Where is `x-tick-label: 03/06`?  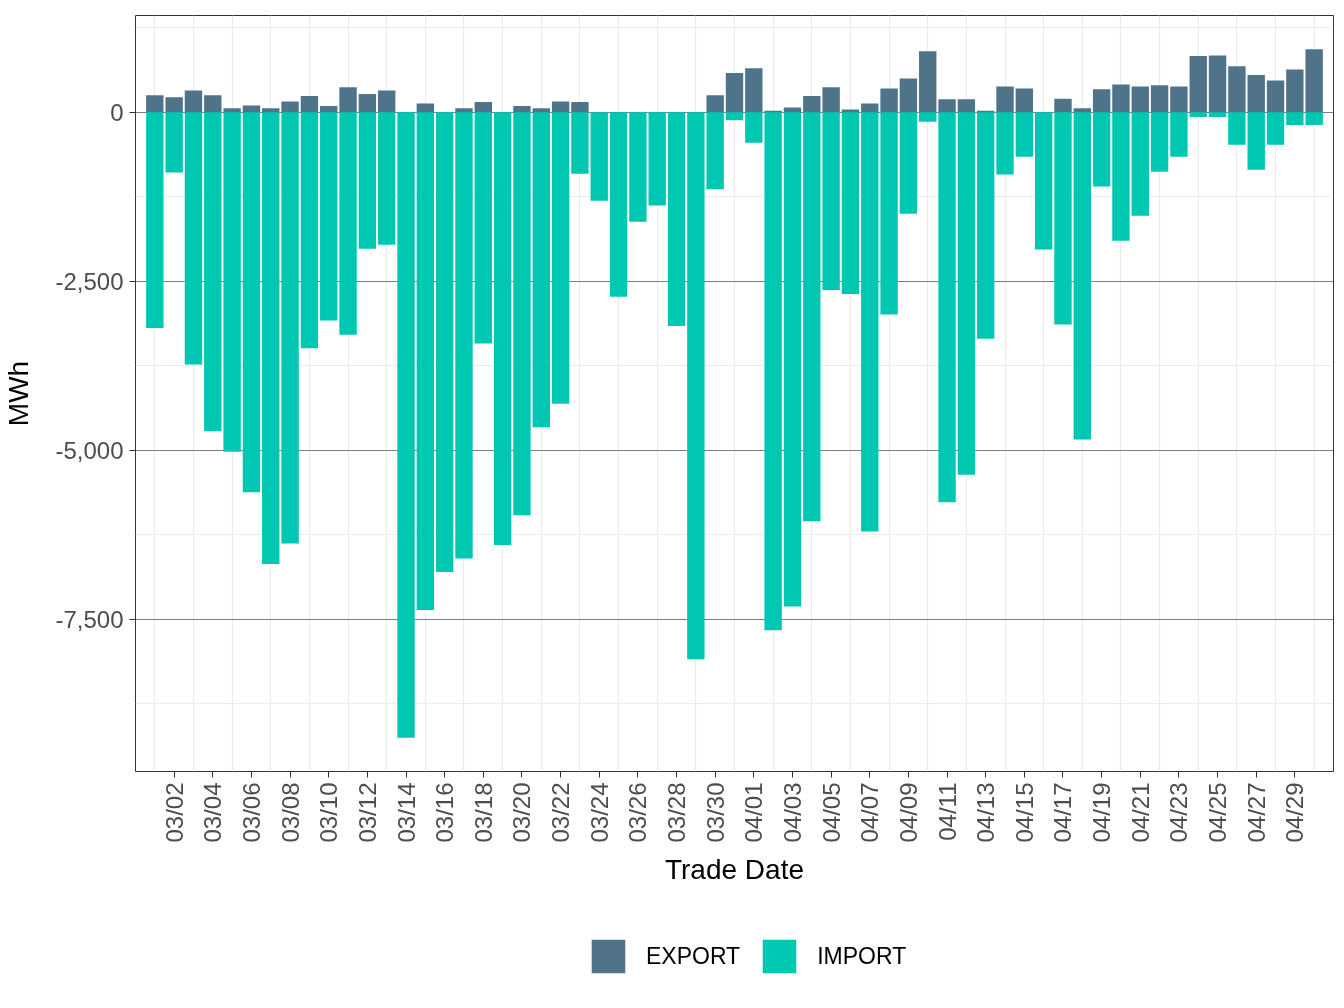
x-tick-label: 03/06 is located at coordinates (251, 812).